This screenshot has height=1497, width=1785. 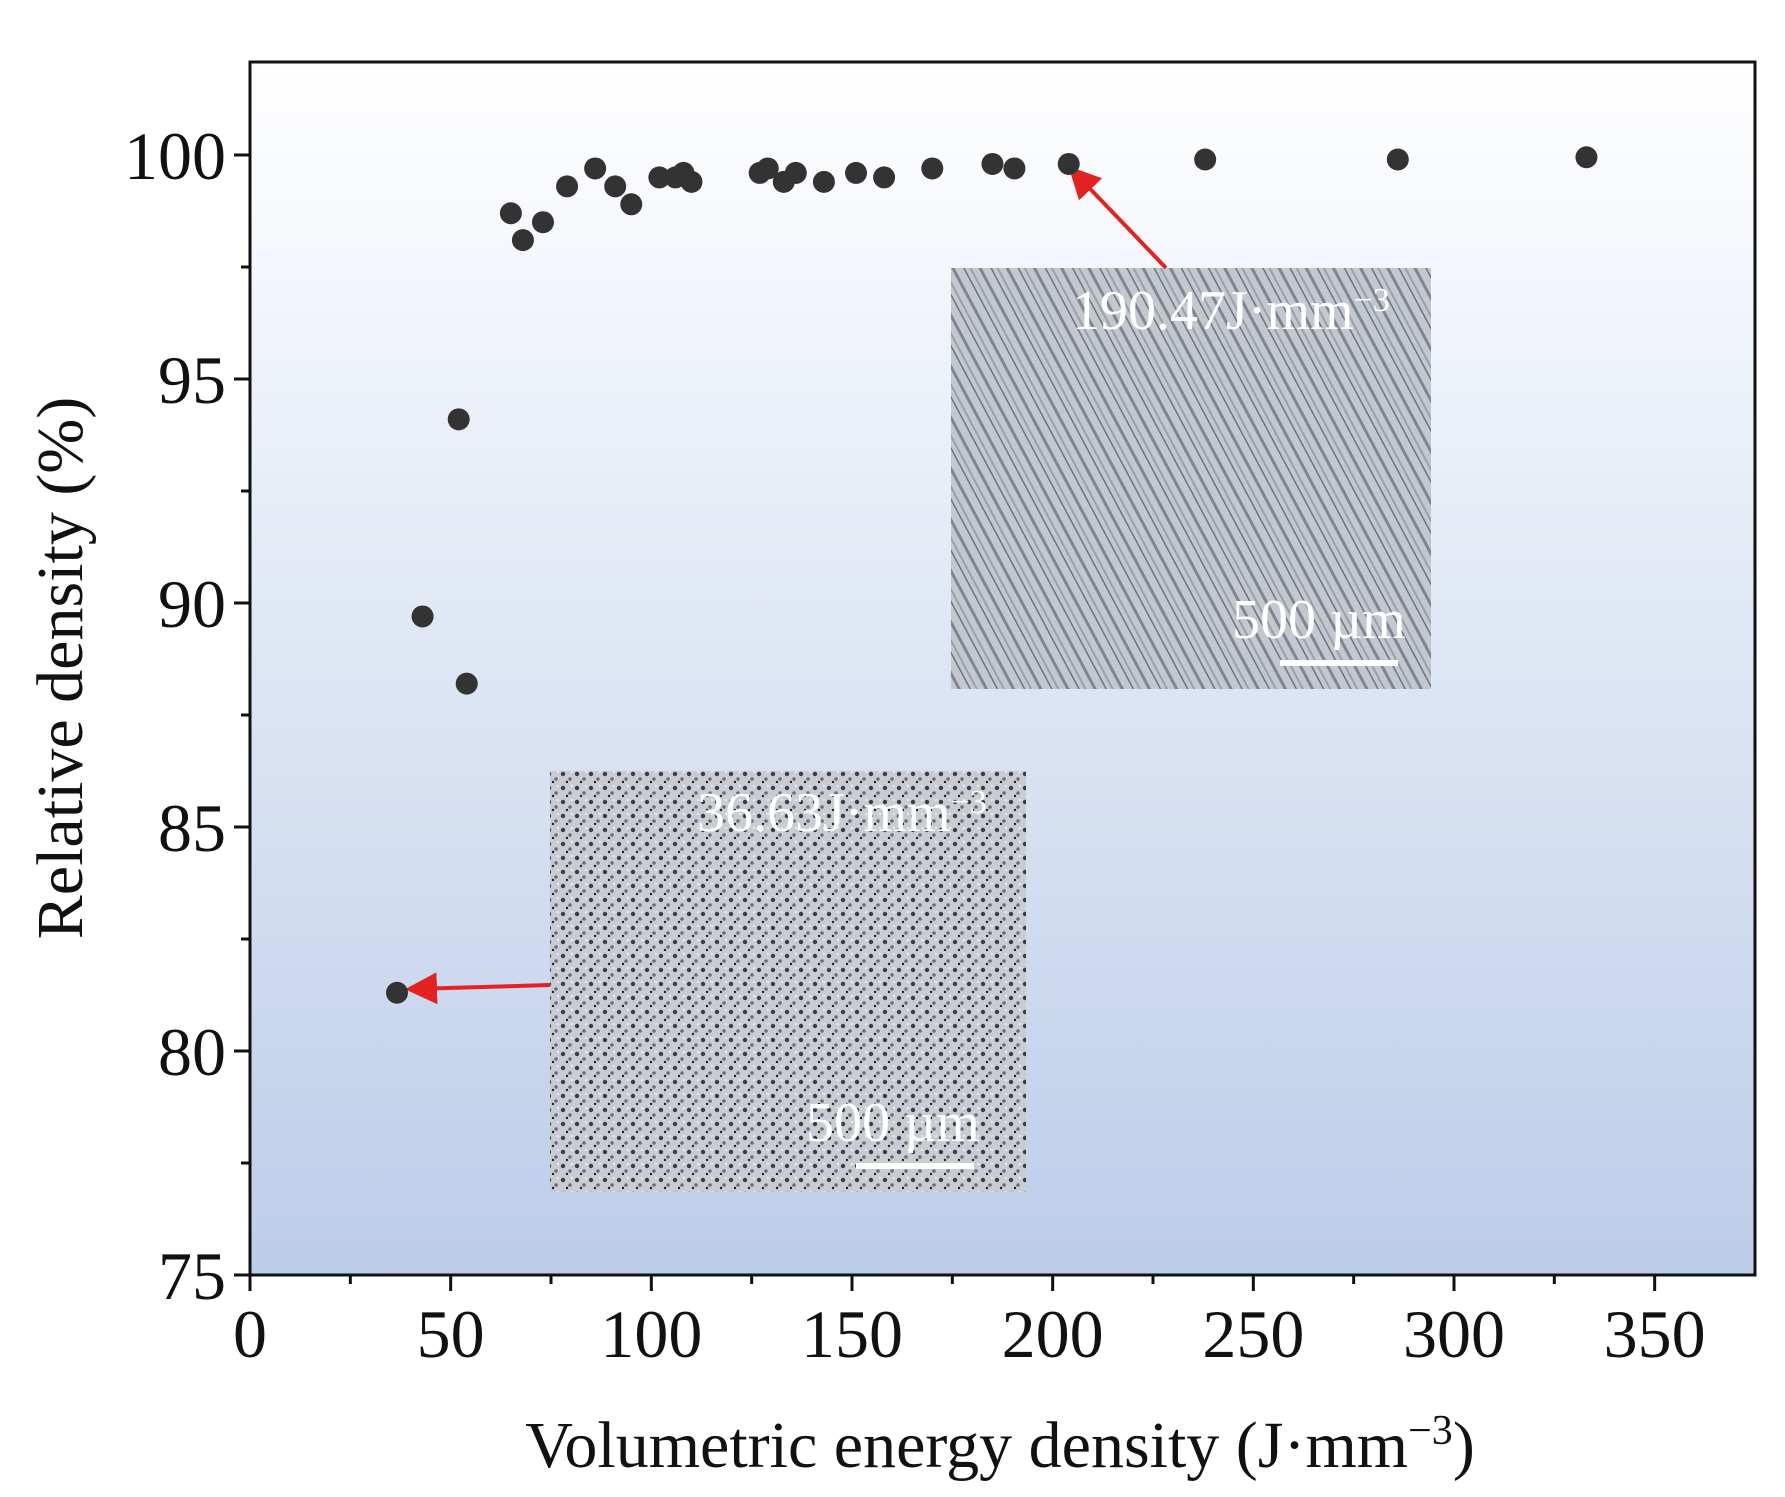 I want to click on x-tick-label: 150, so click(x=852, y=1334).